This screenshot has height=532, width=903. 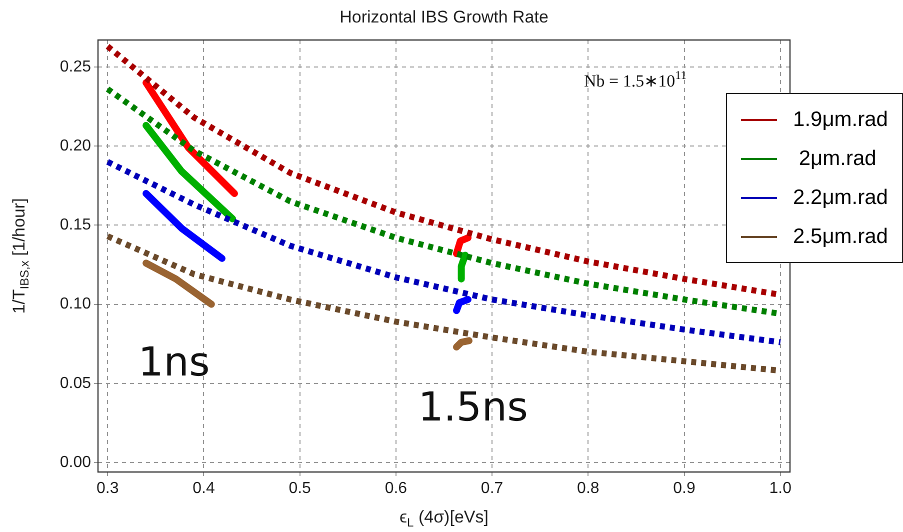 I want to click on legend-label: 2.2μm.rad, so click(x=840, y=198).